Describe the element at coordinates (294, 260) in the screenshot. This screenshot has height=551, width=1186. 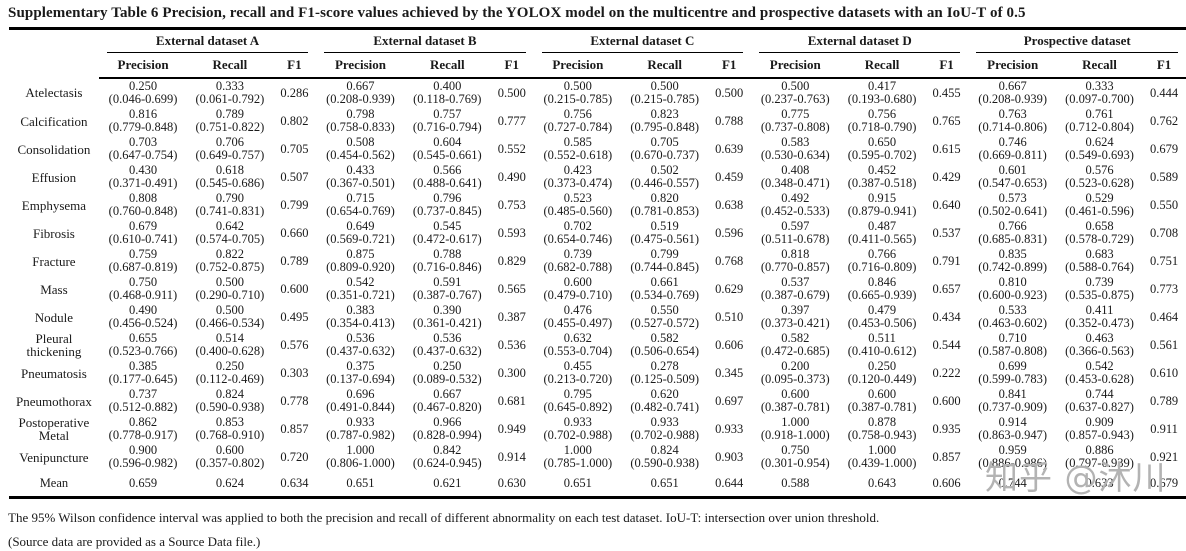
I see `f1-cell: 0.789` at that location.